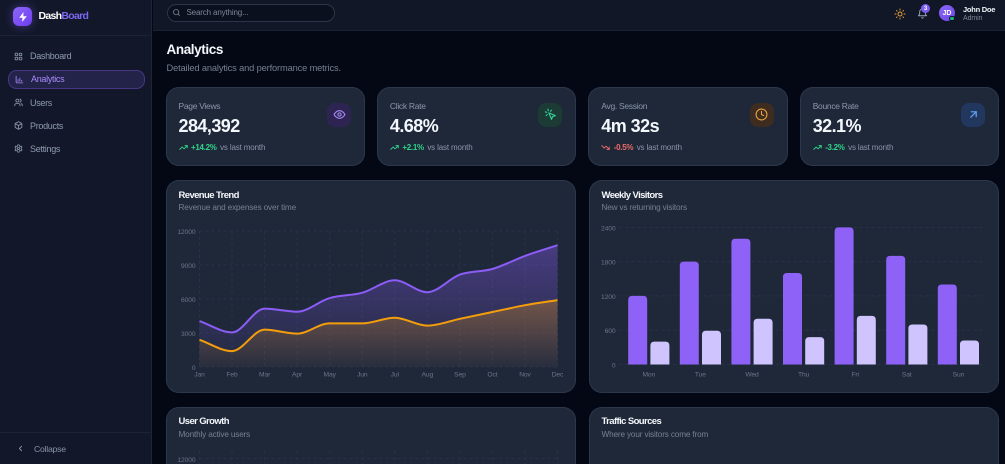 Image resolution: width=1005 pixels, height=464 pixels. I want to click on svg-text: Tue, so click(699, 375).